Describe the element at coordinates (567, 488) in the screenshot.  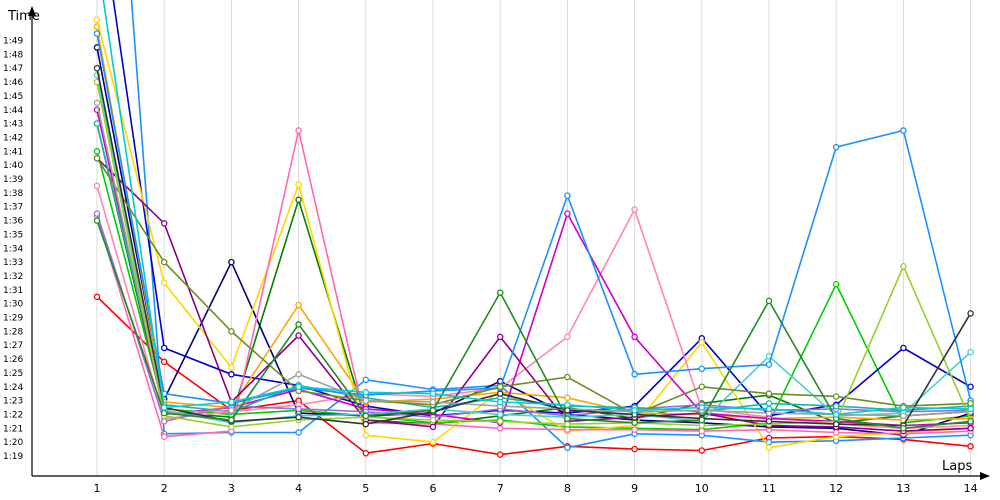
I see `x-tick-label: 8` at that location.